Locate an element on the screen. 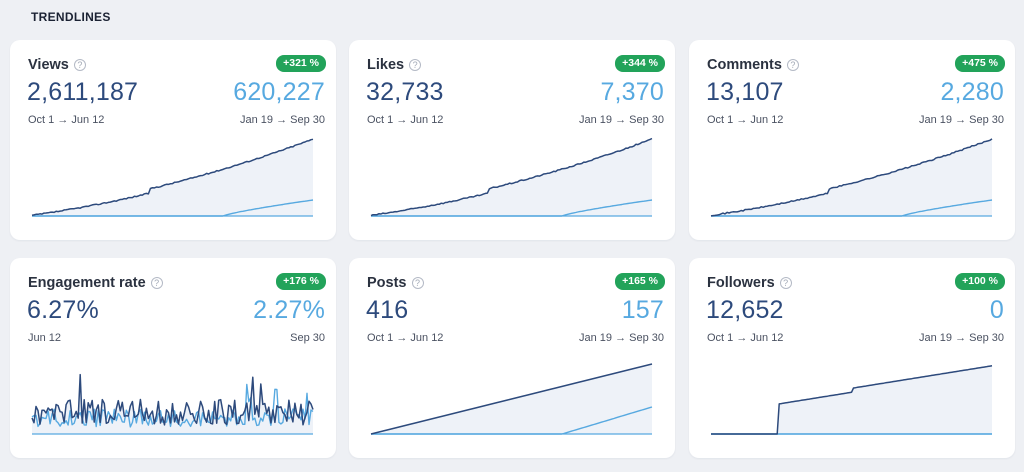 The width and height of the screenshot is (1024, 472). previous-value: 620,227 is located at coordinates (279, 92).